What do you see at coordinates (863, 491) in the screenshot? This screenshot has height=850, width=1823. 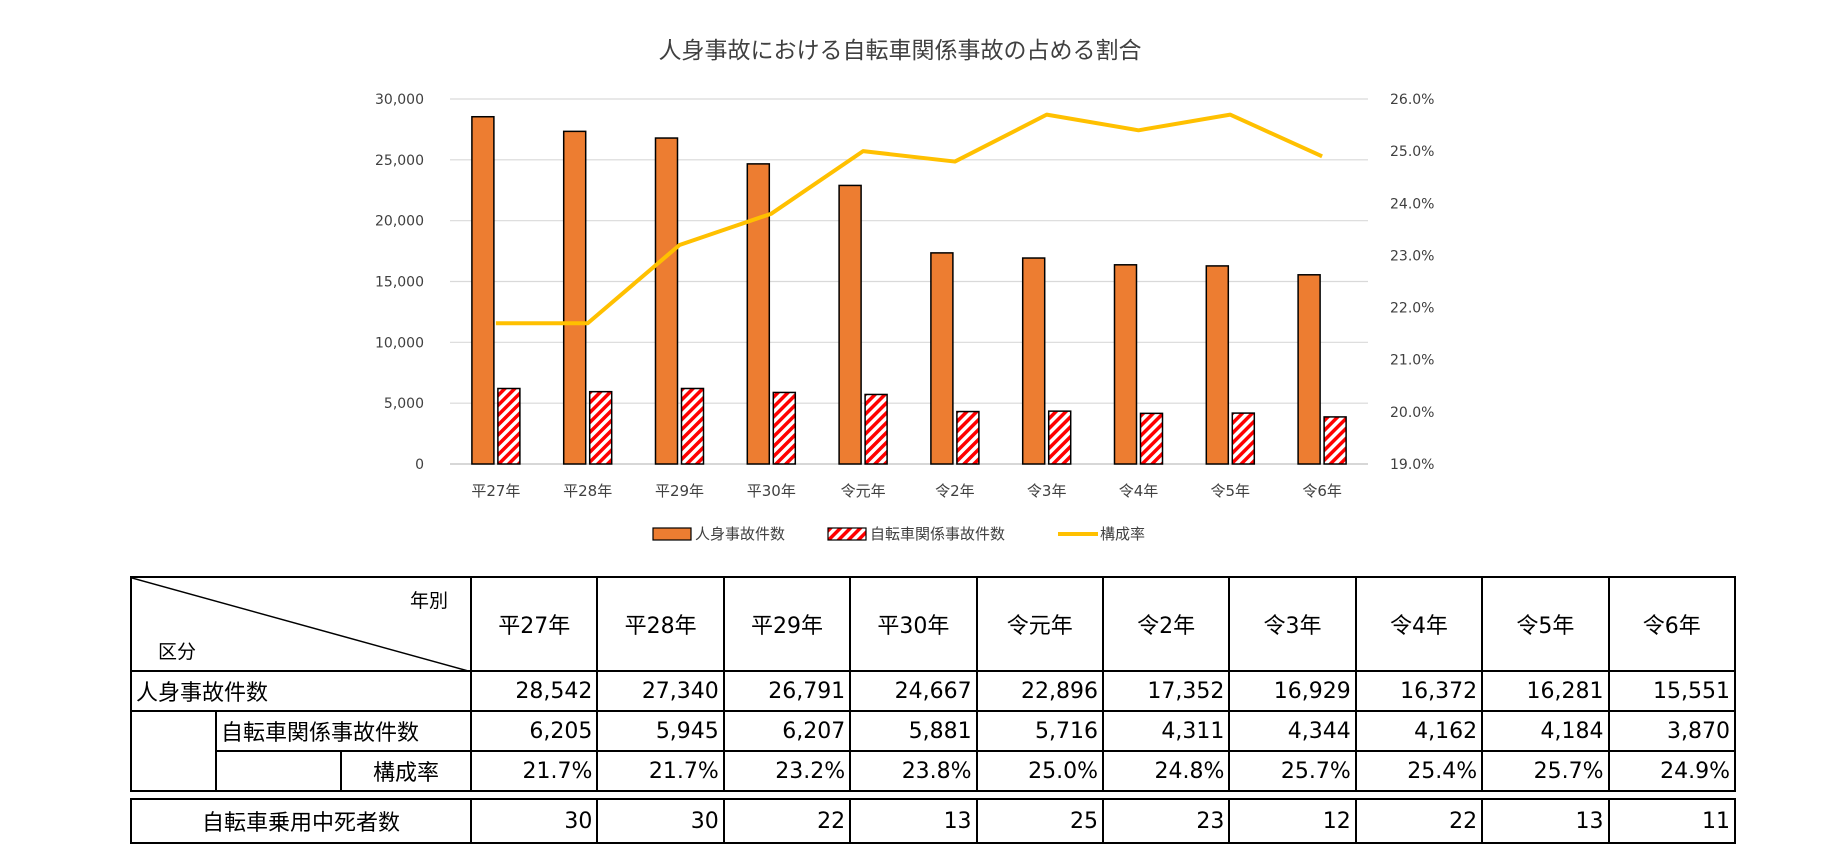 I see `category-label: 令元年` at bounding box center [863, 491].